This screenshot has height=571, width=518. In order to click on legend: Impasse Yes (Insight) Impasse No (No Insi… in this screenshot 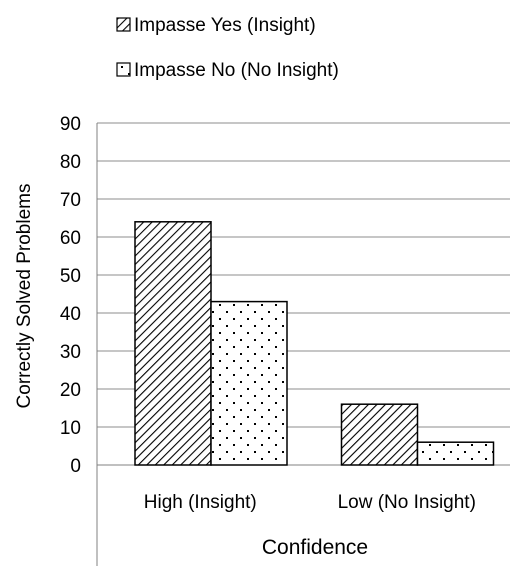, I will do `click(227, 48)`.